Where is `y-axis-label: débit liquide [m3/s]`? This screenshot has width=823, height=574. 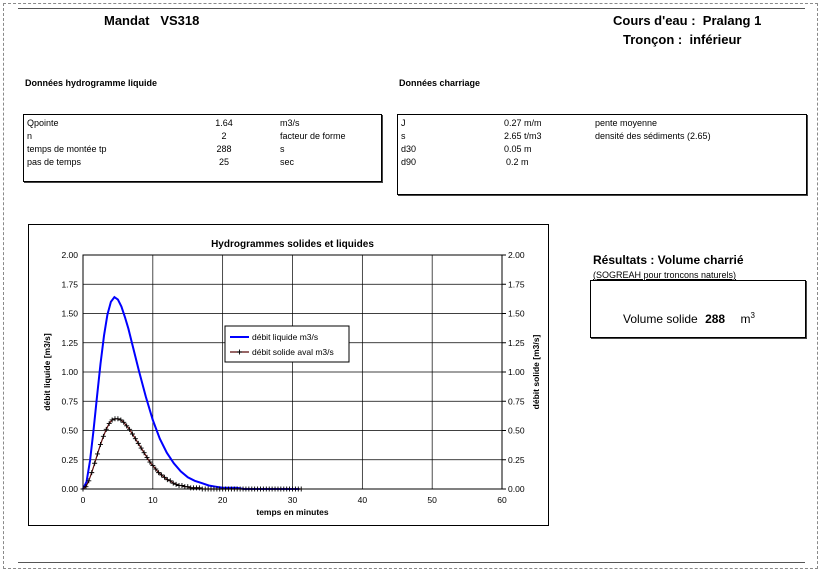
y-axis-label: débit liquide [m3/s] is located at coordinates (47, 372).